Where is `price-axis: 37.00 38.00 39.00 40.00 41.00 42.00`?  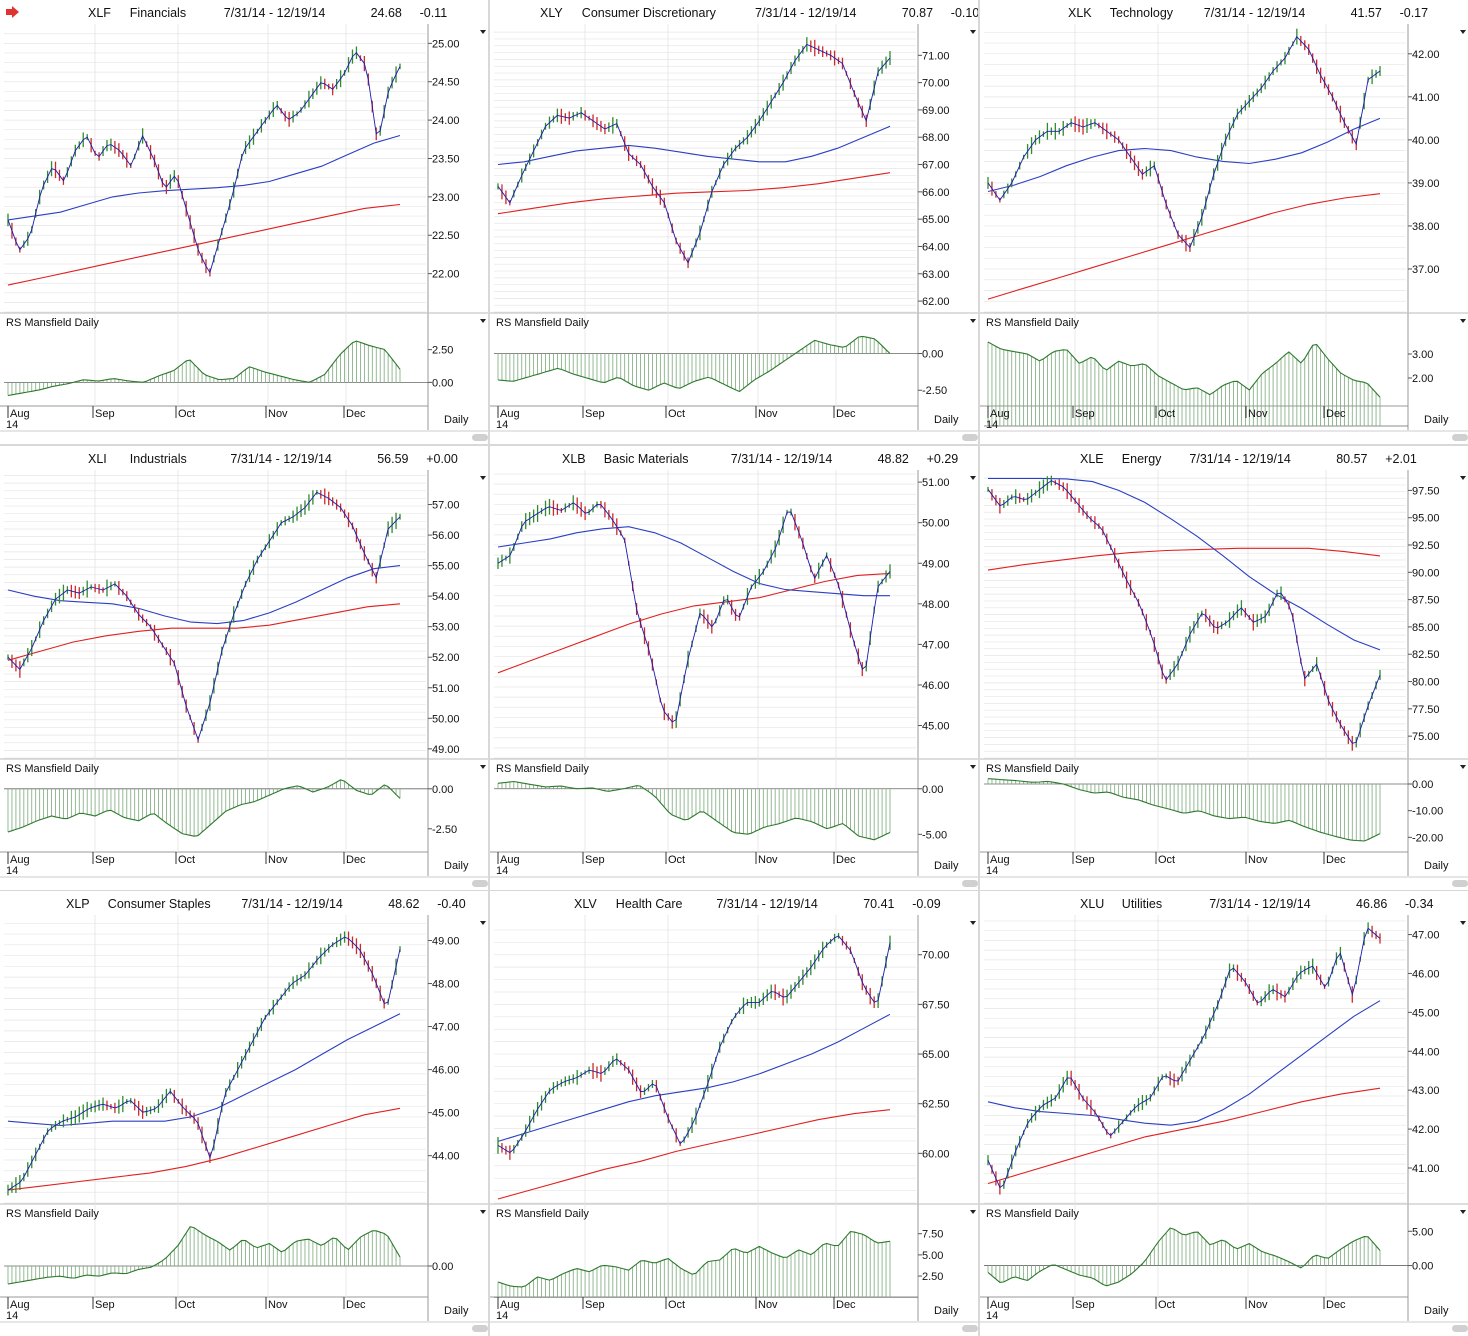
price-axis: 37.00 38.00 39.00 40.00 41.00 42.00 is located at coordinates (1424, 162).